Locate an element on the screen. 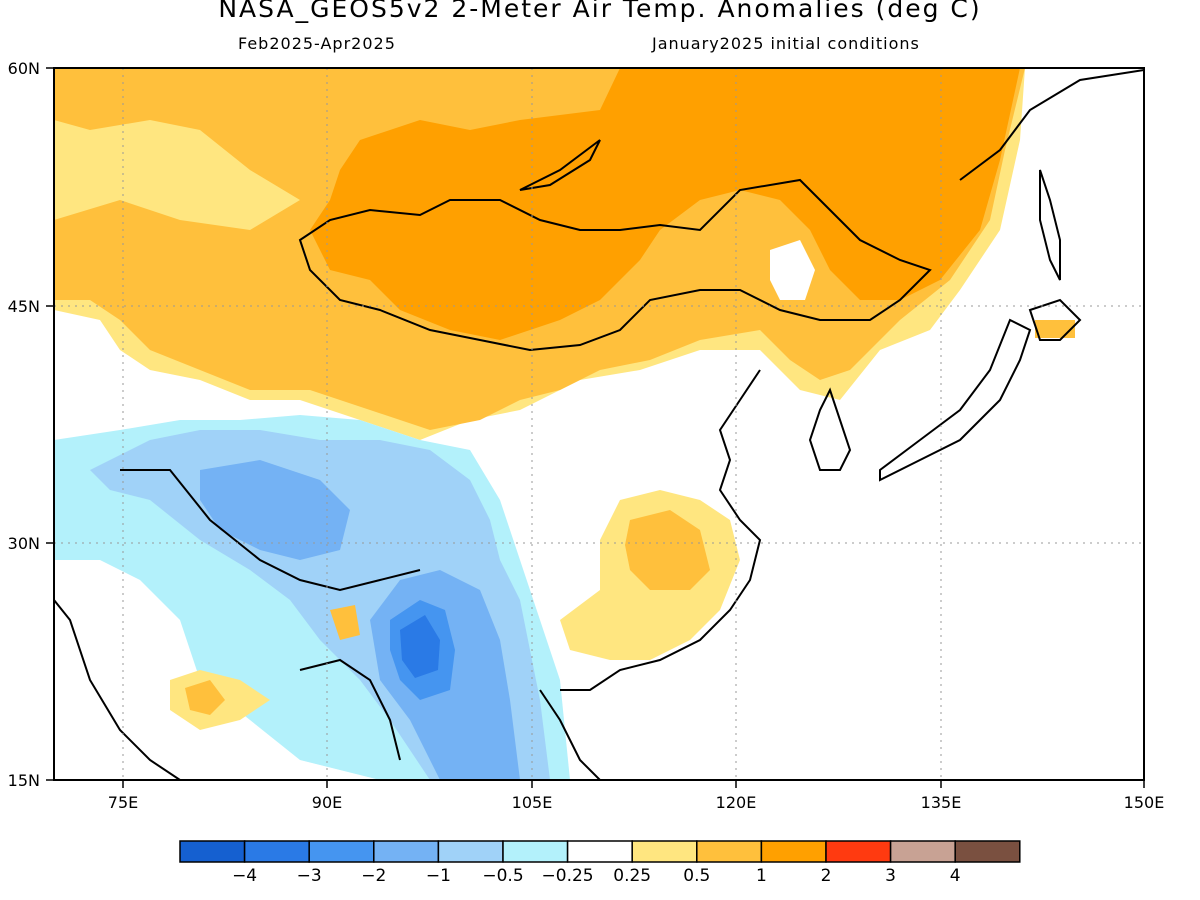 The width and height of the screenshot is (1200, 900). colorbar-label: −3 is located at coordinates (309, 876).